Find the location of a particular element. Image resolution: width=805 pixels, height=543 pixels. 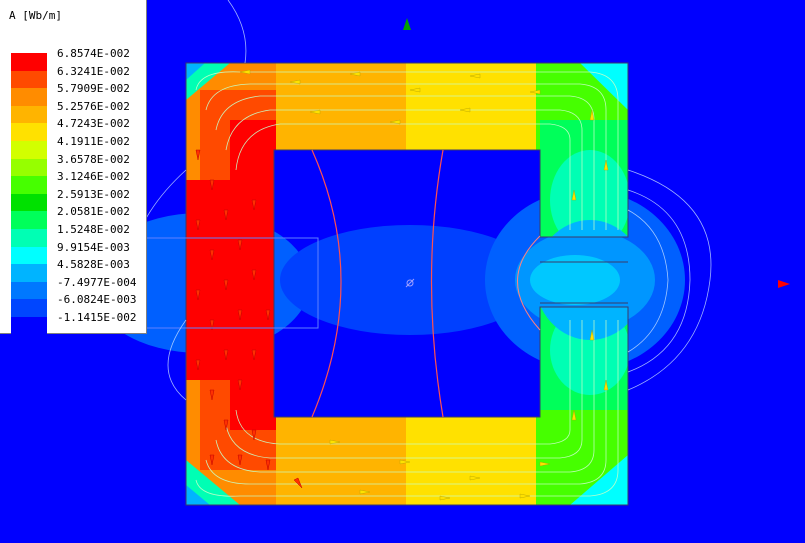

legend-value-label: -1.1415E-002 is located at coordinates (97, 317).